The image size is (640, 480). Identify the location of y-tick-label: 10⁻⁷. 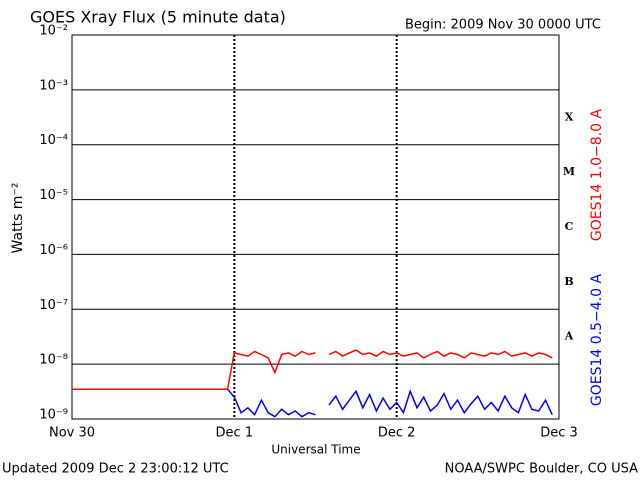
(53, 305).